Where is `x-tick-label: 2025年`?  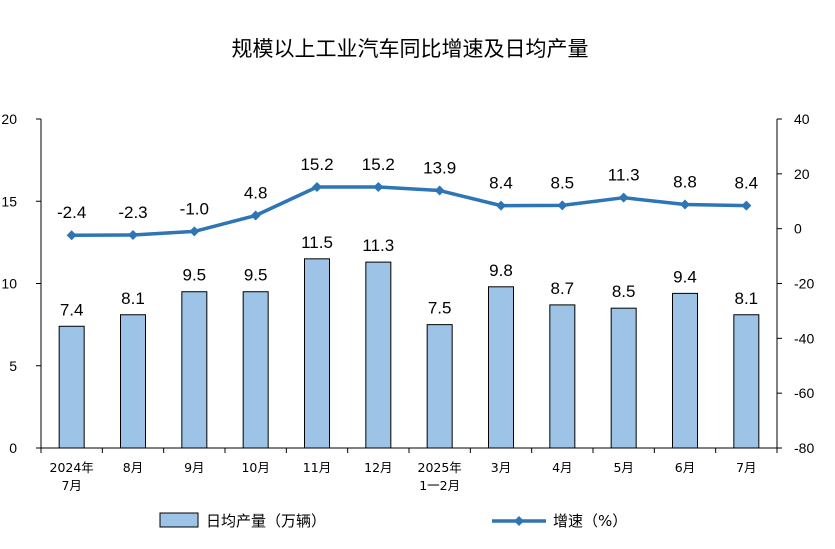 x-tick-label: 2025年 is located at coordinates (440, 467).